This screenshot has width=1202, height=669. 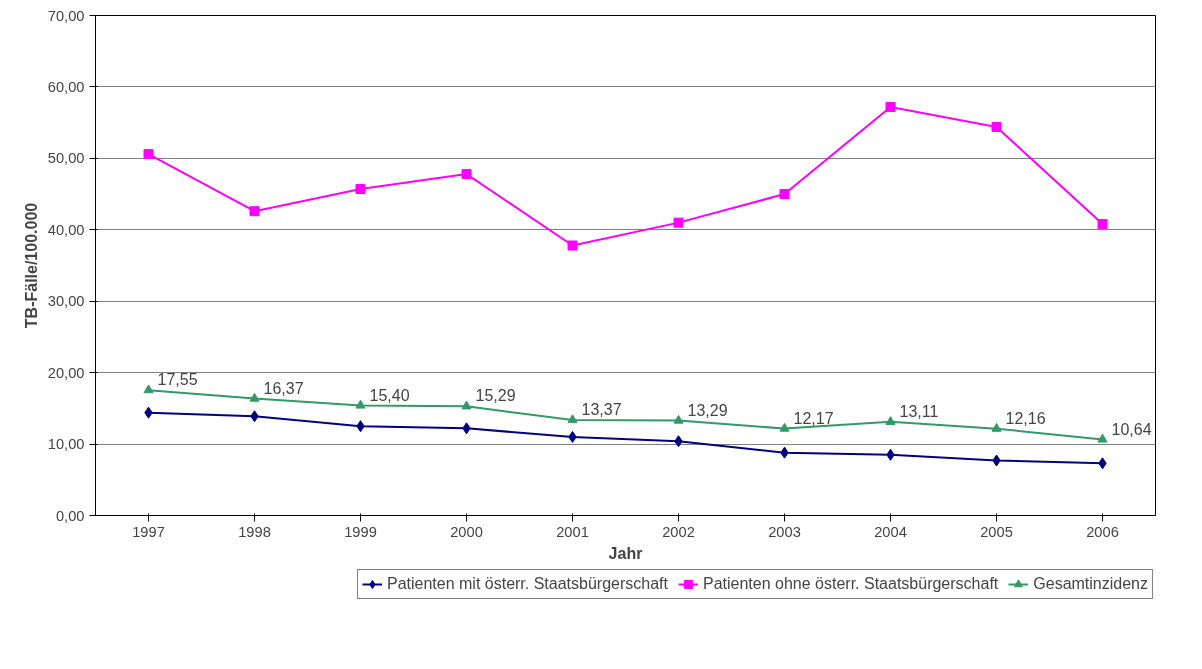 I want to click on x-tick-label: 1999, so click(x=360, y=531).